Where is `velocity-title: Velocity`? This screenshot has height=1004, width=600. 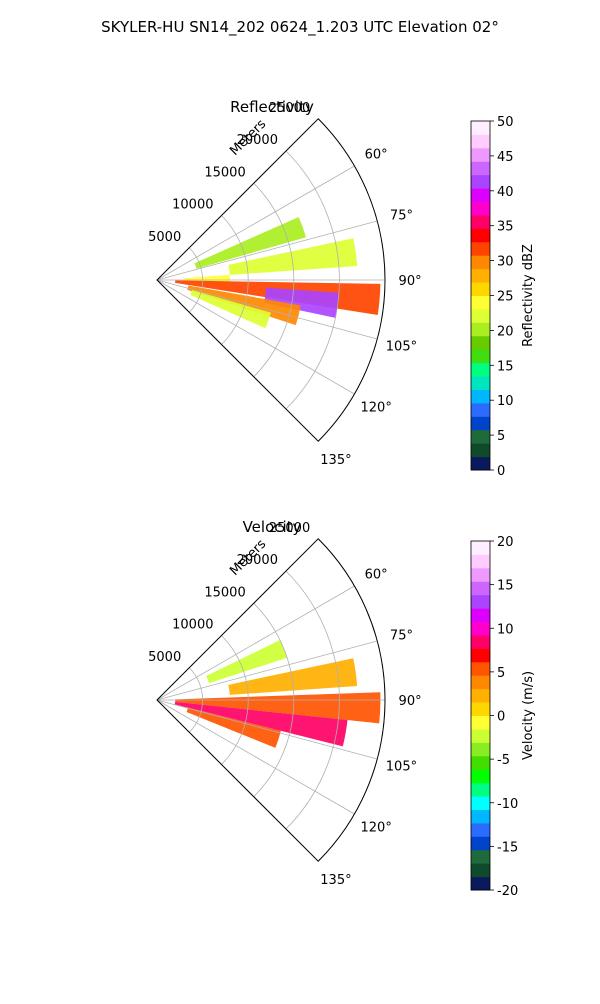 velocity-title: Velocity is located at coordinates (272, 527).